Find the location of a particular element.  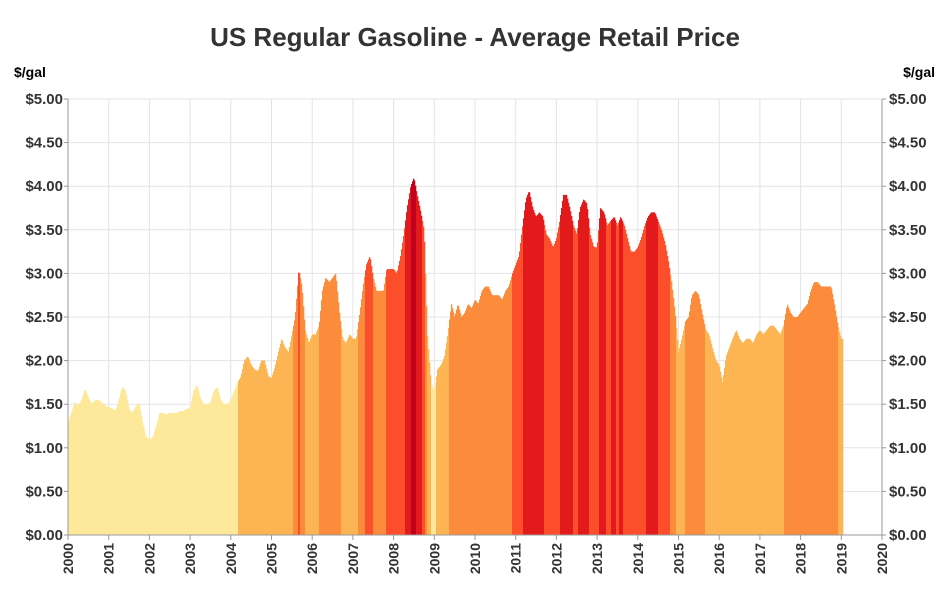

x-tick-label: 2010 is located at coordinates (475, 558).